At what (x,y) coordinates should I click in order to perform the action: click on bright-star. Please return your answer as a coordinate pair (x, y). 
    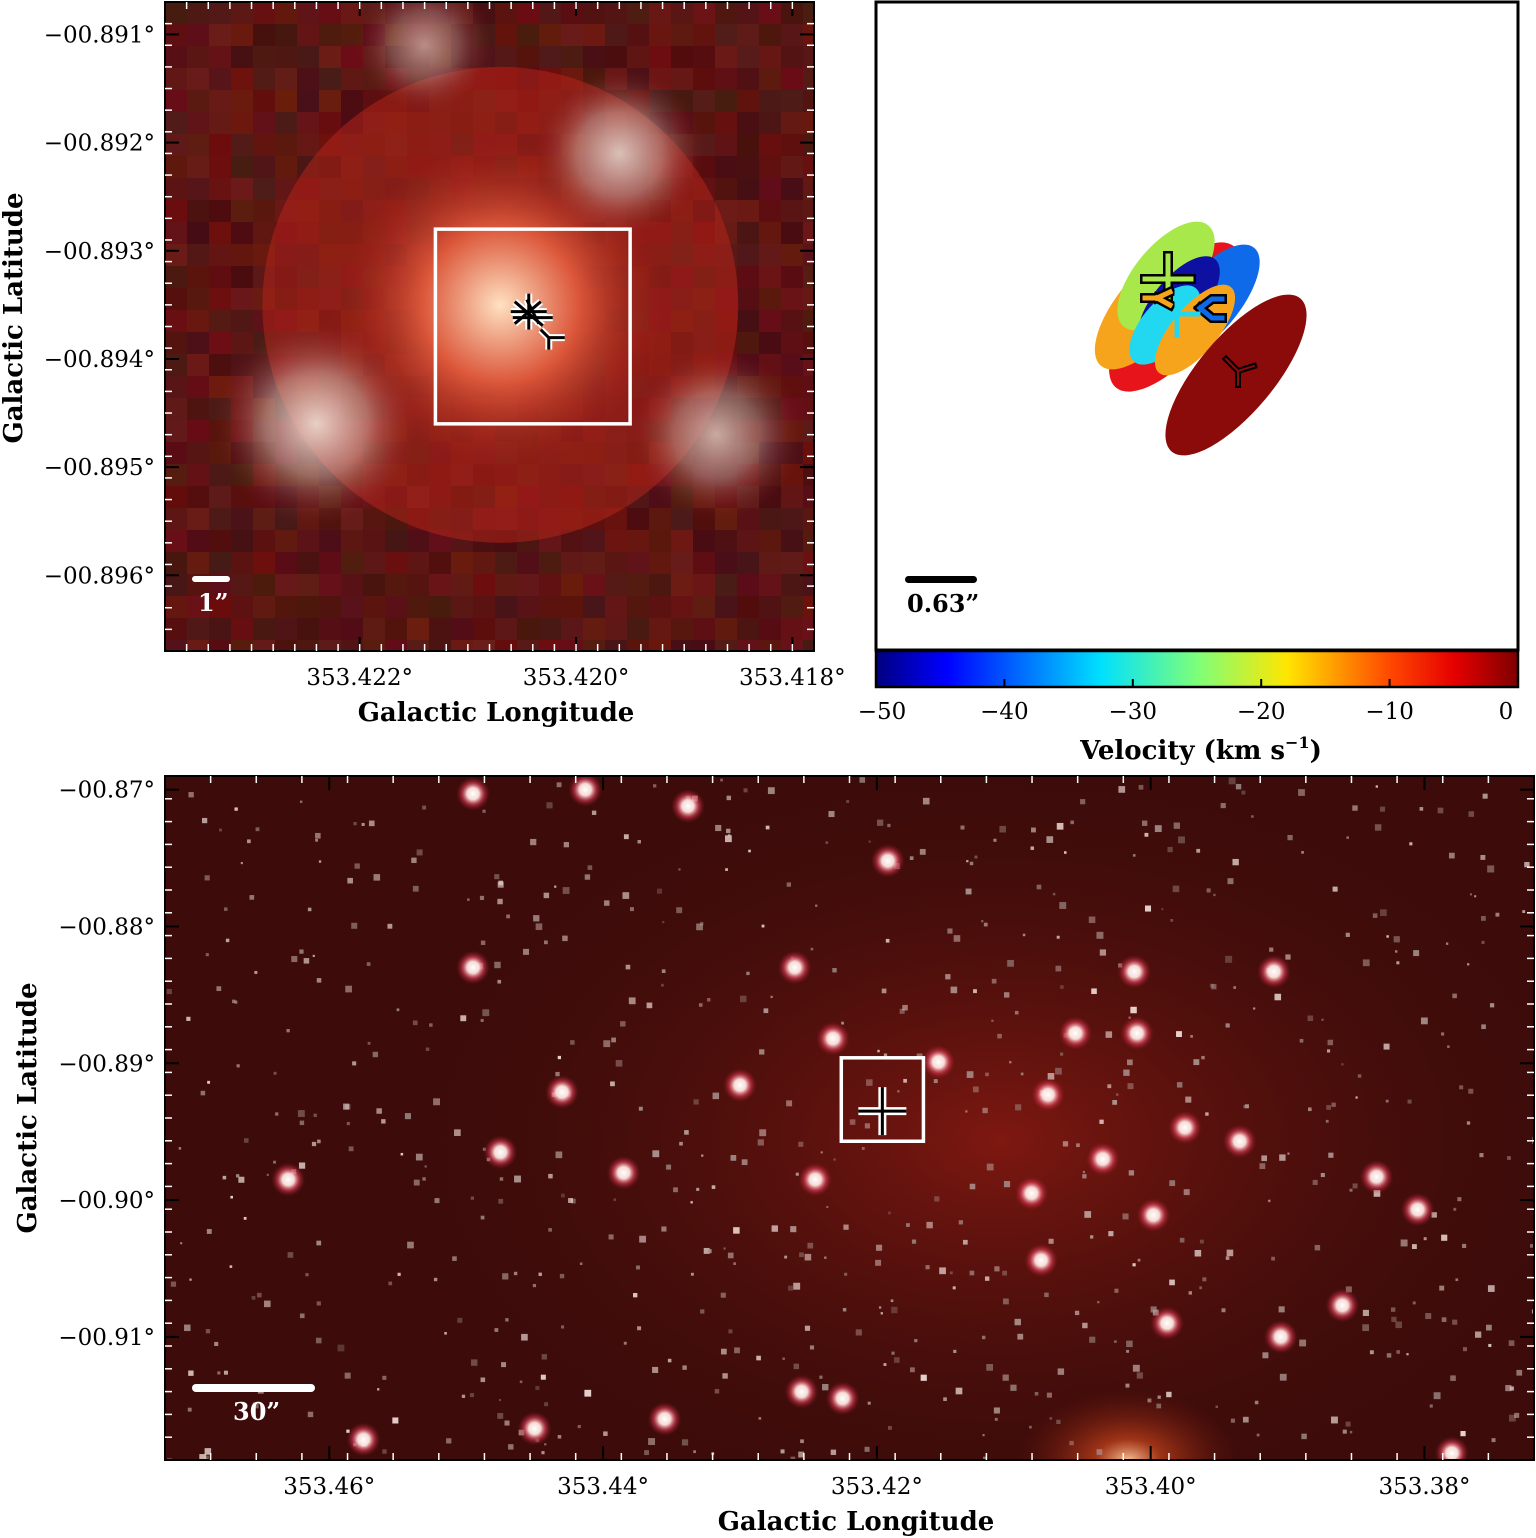
    Looking at the image, I should click on (1417, 1209).